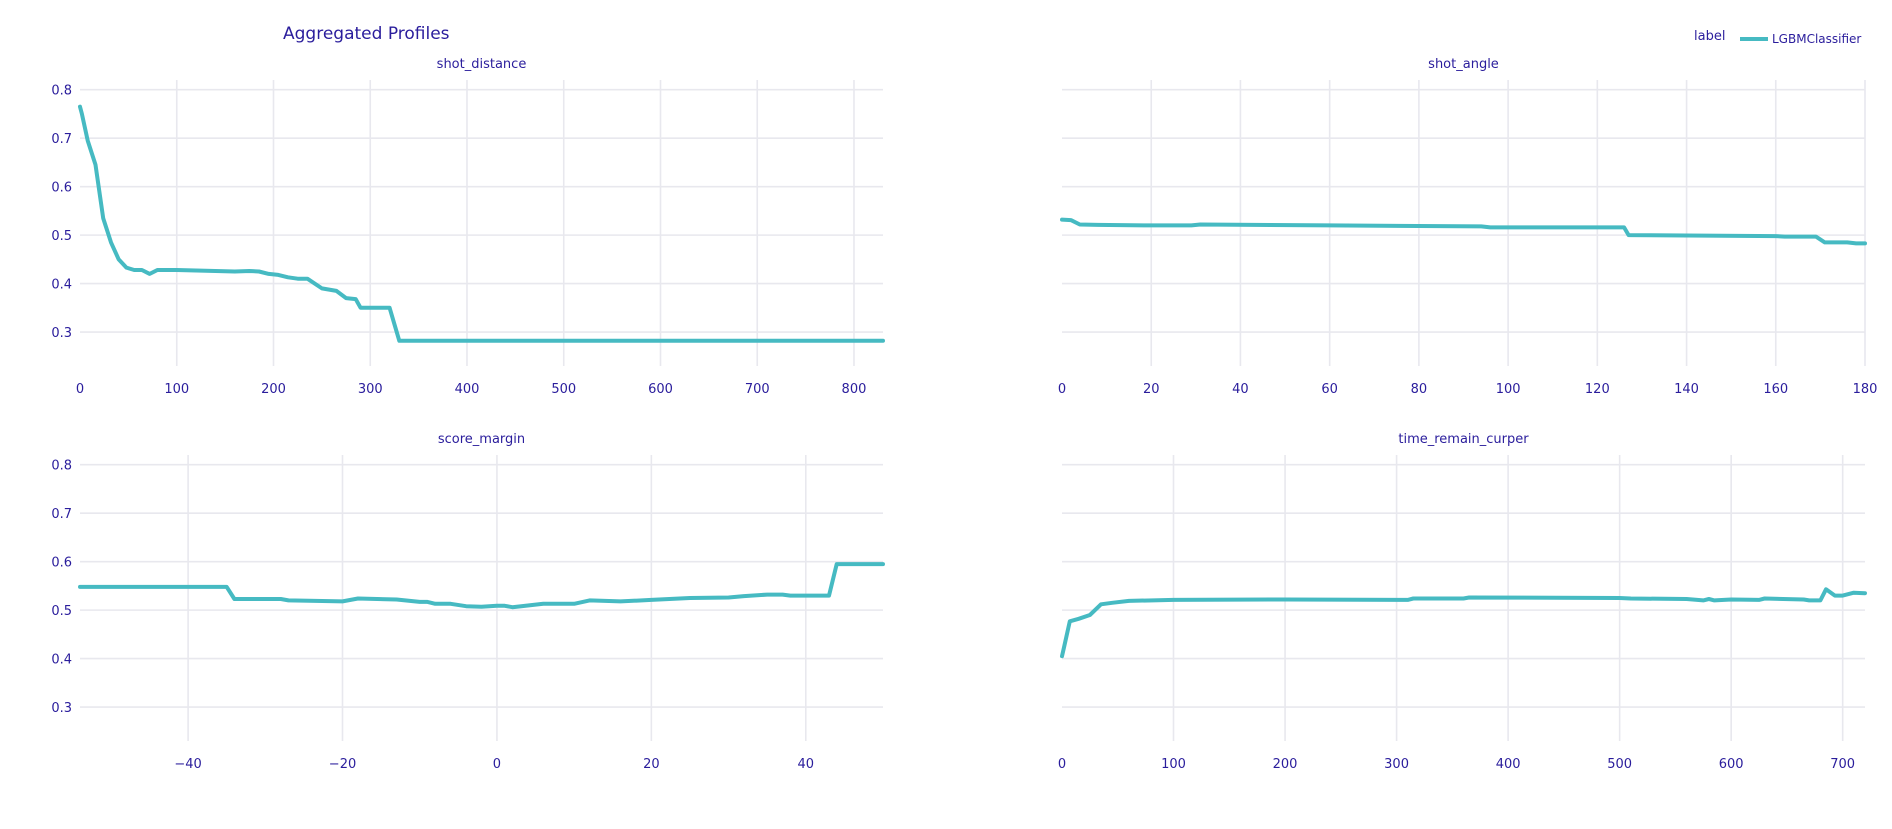 This screenshot has height=829, width=1892. I want to click on x-tick-label: 800, so click(854, 389).